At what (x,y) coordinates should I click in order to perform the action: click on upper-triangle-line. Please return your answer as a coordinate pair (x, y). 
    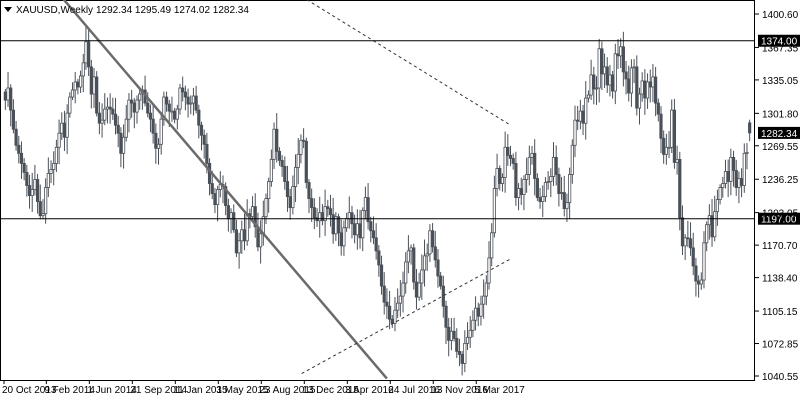
    Looking at the image, I should click on (406, 63).